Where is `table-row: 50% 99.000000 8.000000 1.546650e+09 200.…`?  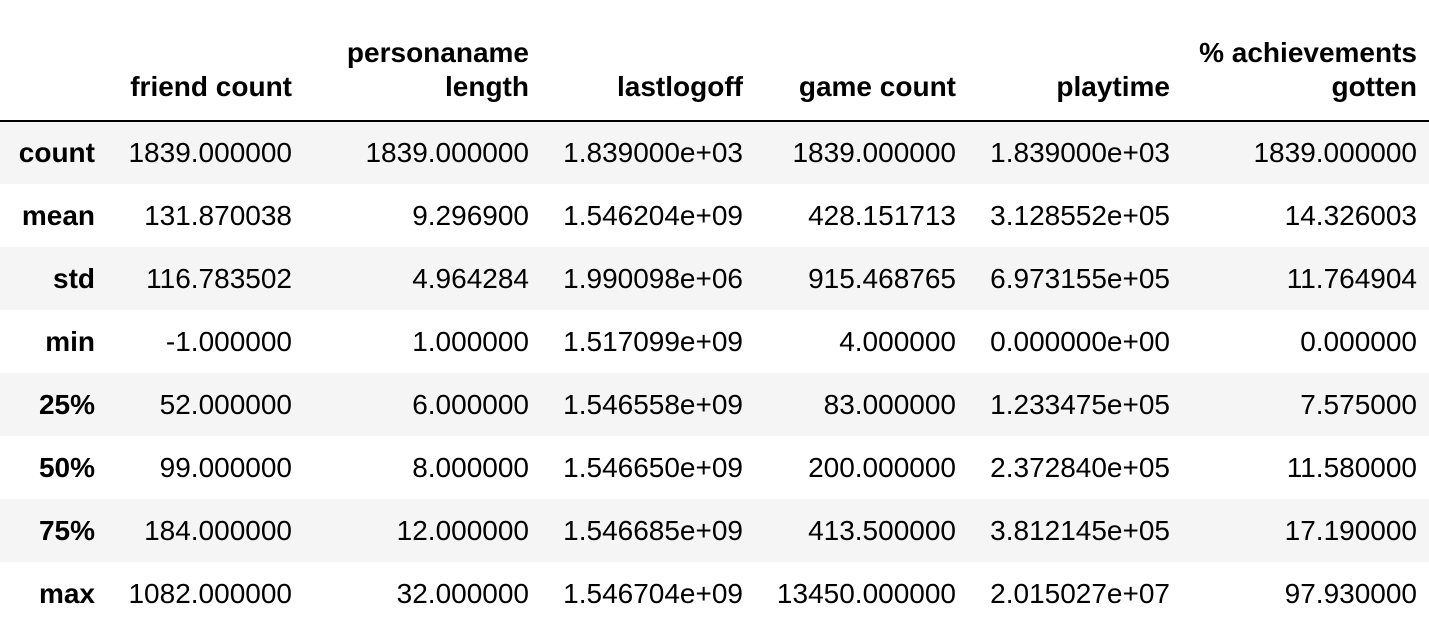
table-row: 50% 99.000000 8.000000 1.546650e+09 200.… is located at coordinates (714, 467).